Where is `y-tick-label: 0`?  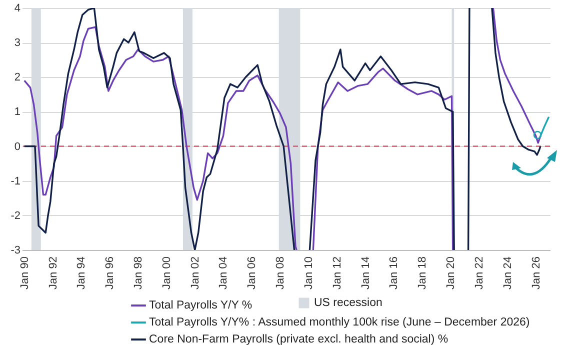 y-tick-label: 0 is located at coordinates (17, 146).